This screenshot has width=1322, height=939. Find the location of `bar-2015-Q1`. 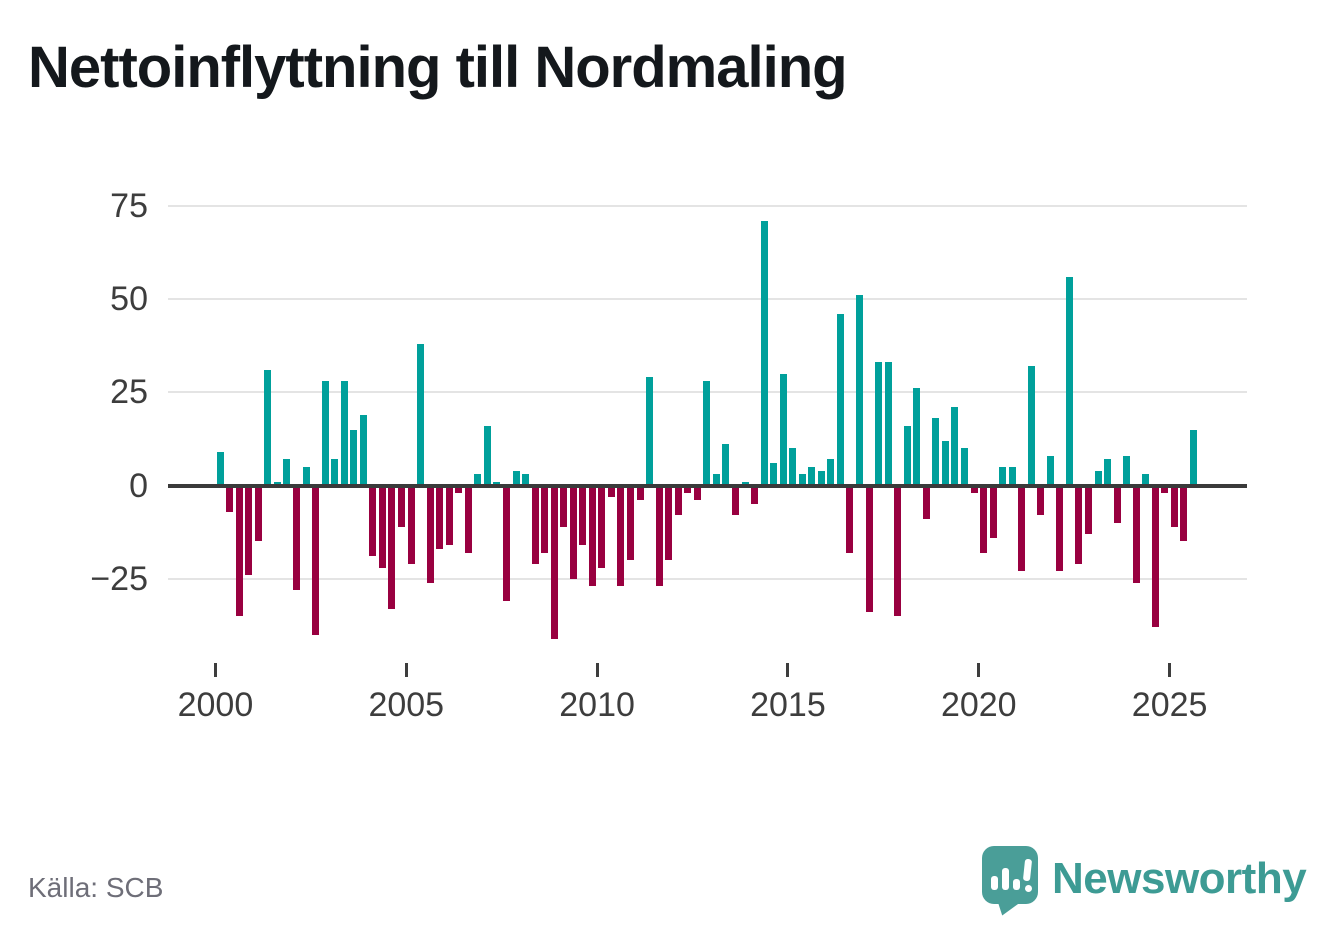

bar-2015-Q1 is located at coordinates (793, 467).